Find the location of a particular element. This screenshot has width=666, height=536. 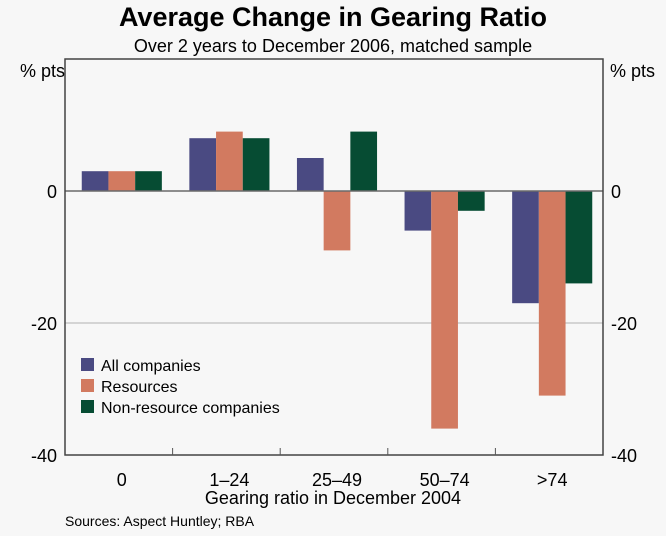

legend-label: Resources is located at coordinates (139, 387).